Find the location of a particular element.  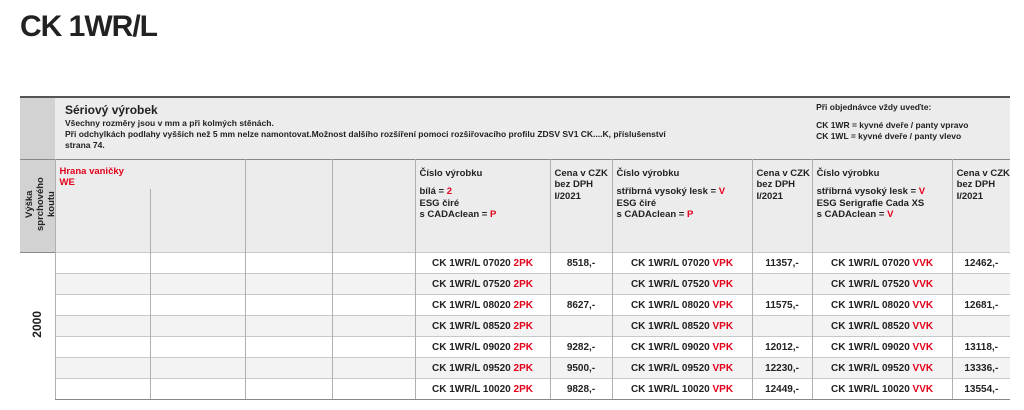

product-header-line: stříbrná vysoký lesk = V is located at coordinates (882, 192).